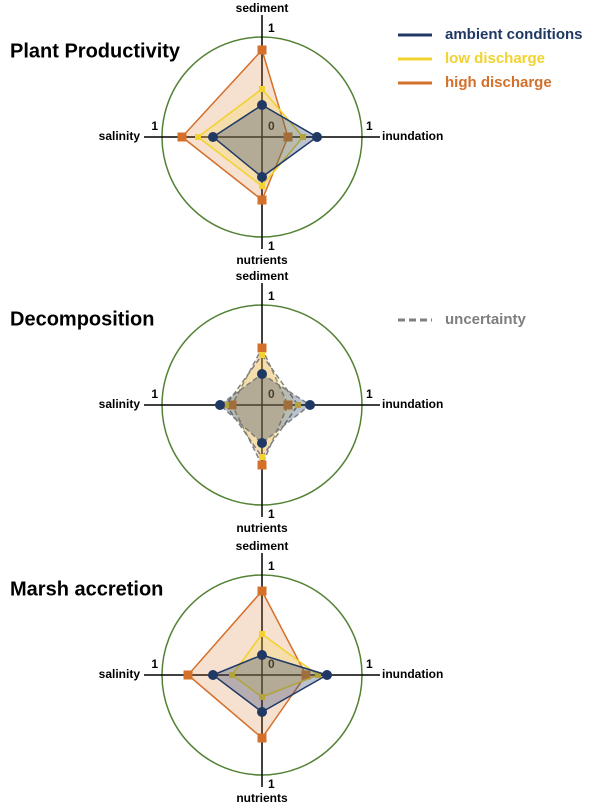 The width and height of the screenshot is (600, 804). What do you see at coordinates (495, 58) in the screenshot?
I see `legend-label: low discharge` at bounding box center [495, 58].